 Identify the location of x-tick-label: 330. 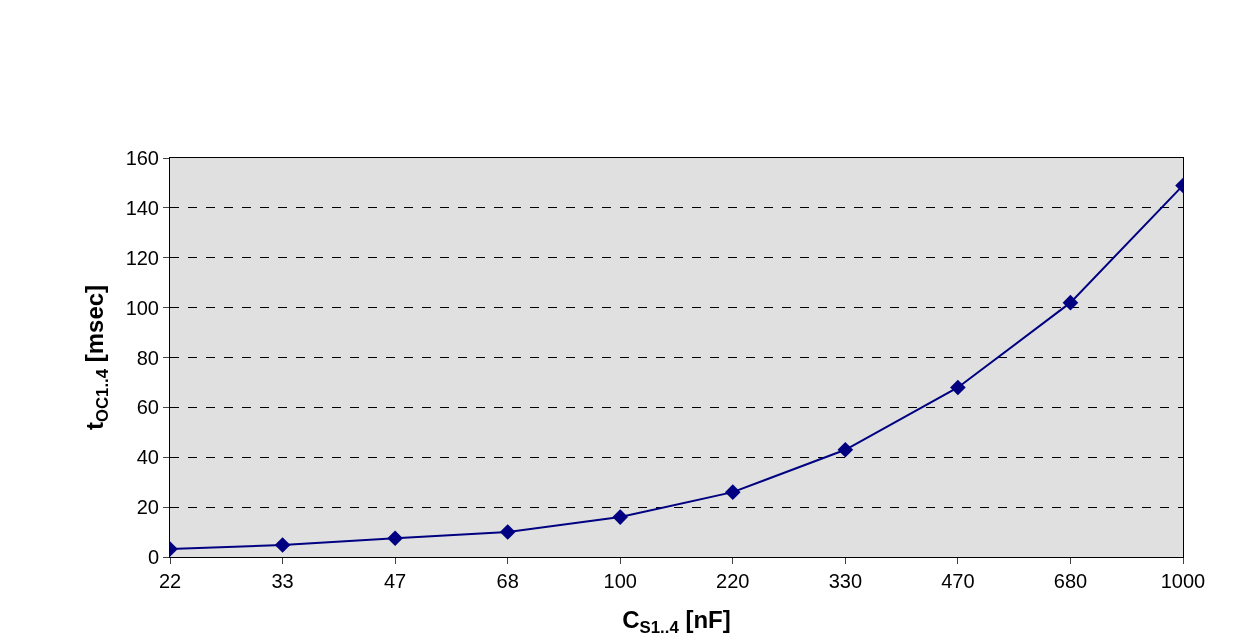
(845, 581).